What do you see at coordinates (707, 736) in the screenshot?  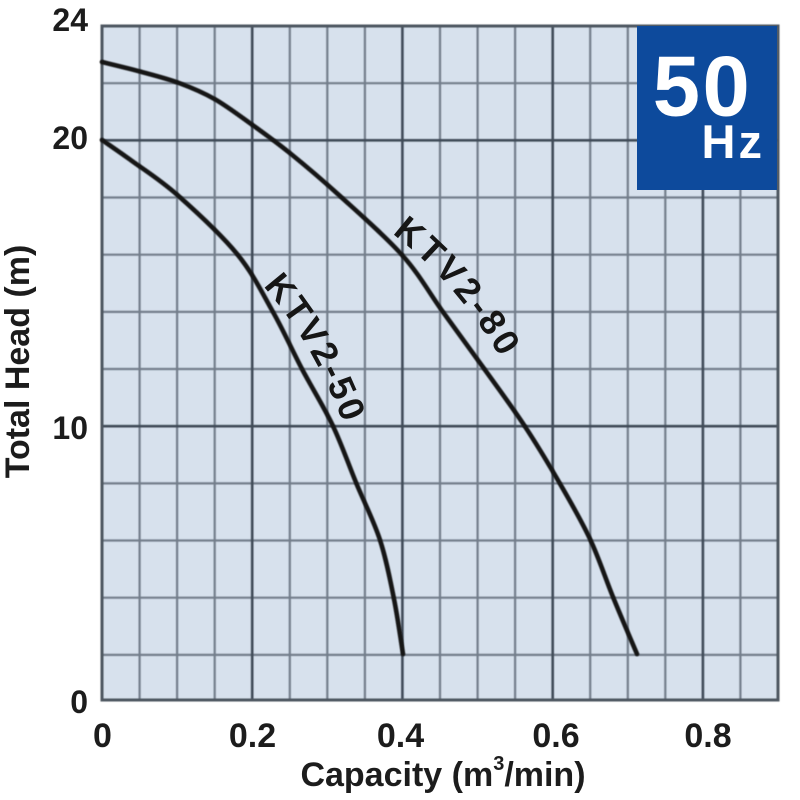 I see `svg-text: 0.8` at bounding box center [707, 736].